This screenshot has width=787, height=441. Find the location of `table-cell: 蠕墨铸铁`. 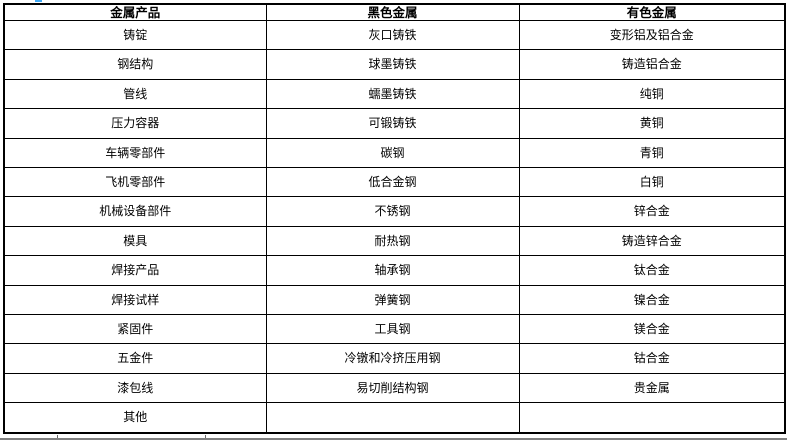

table-cell: 蠕墨铸铁 is located at coordinates (392, 94).